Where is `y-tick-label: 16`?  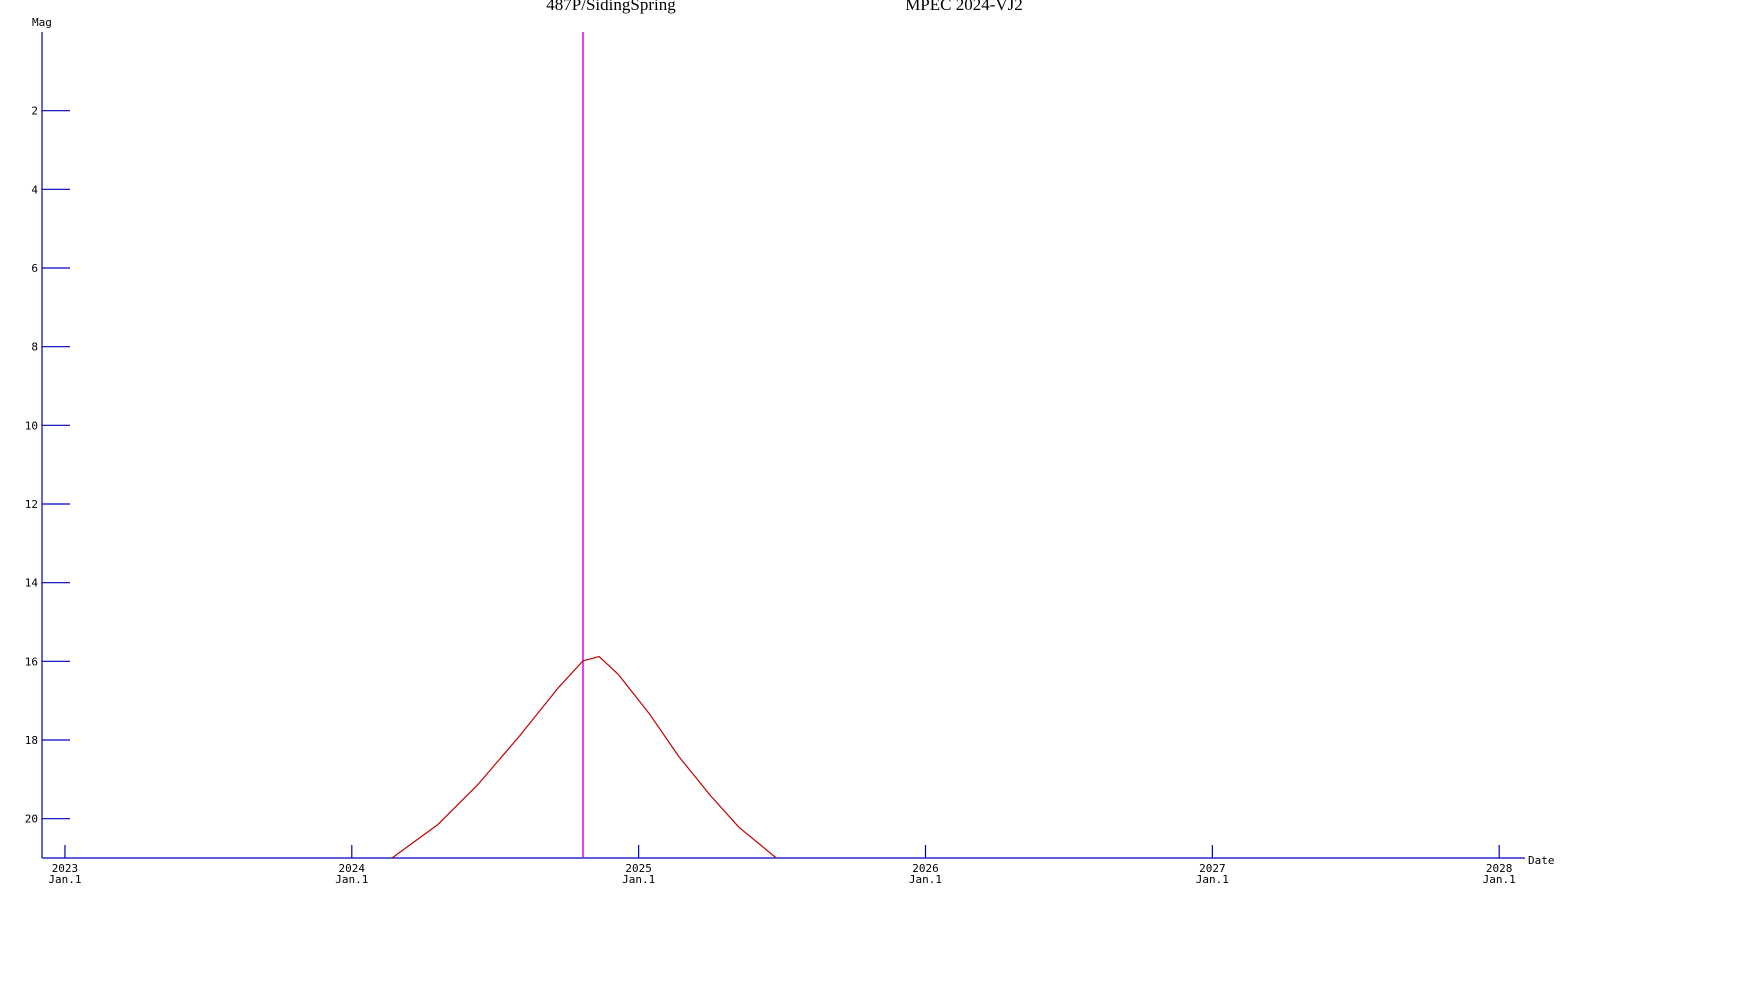
y-tick-label: 16 is located at coordinates (31, 661).